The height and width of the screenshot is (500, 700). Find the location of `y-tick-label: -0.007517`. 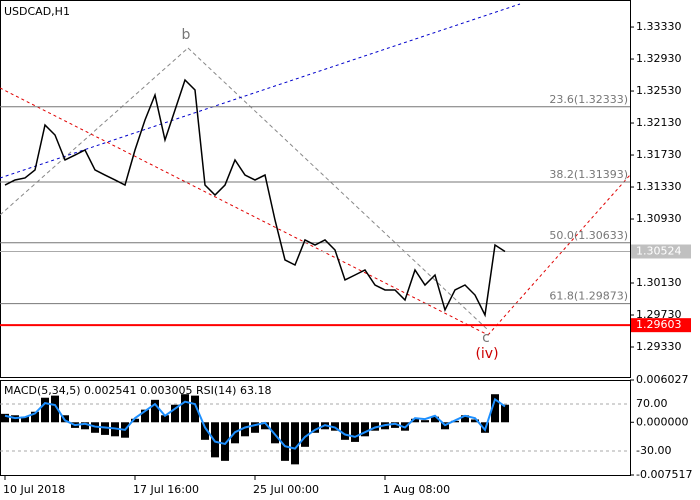

y-tick-label: -0.007517 is located at coordinates (664, 474).